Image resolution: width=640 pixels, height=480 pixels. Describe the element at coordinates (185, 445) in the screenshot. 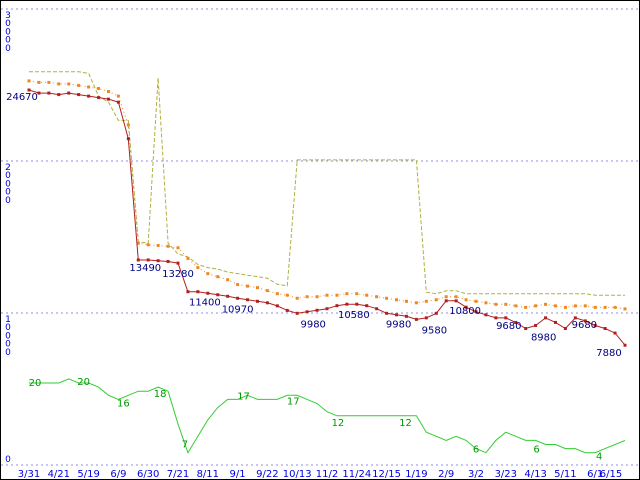

I see `shop-count-label: 7` at that location.